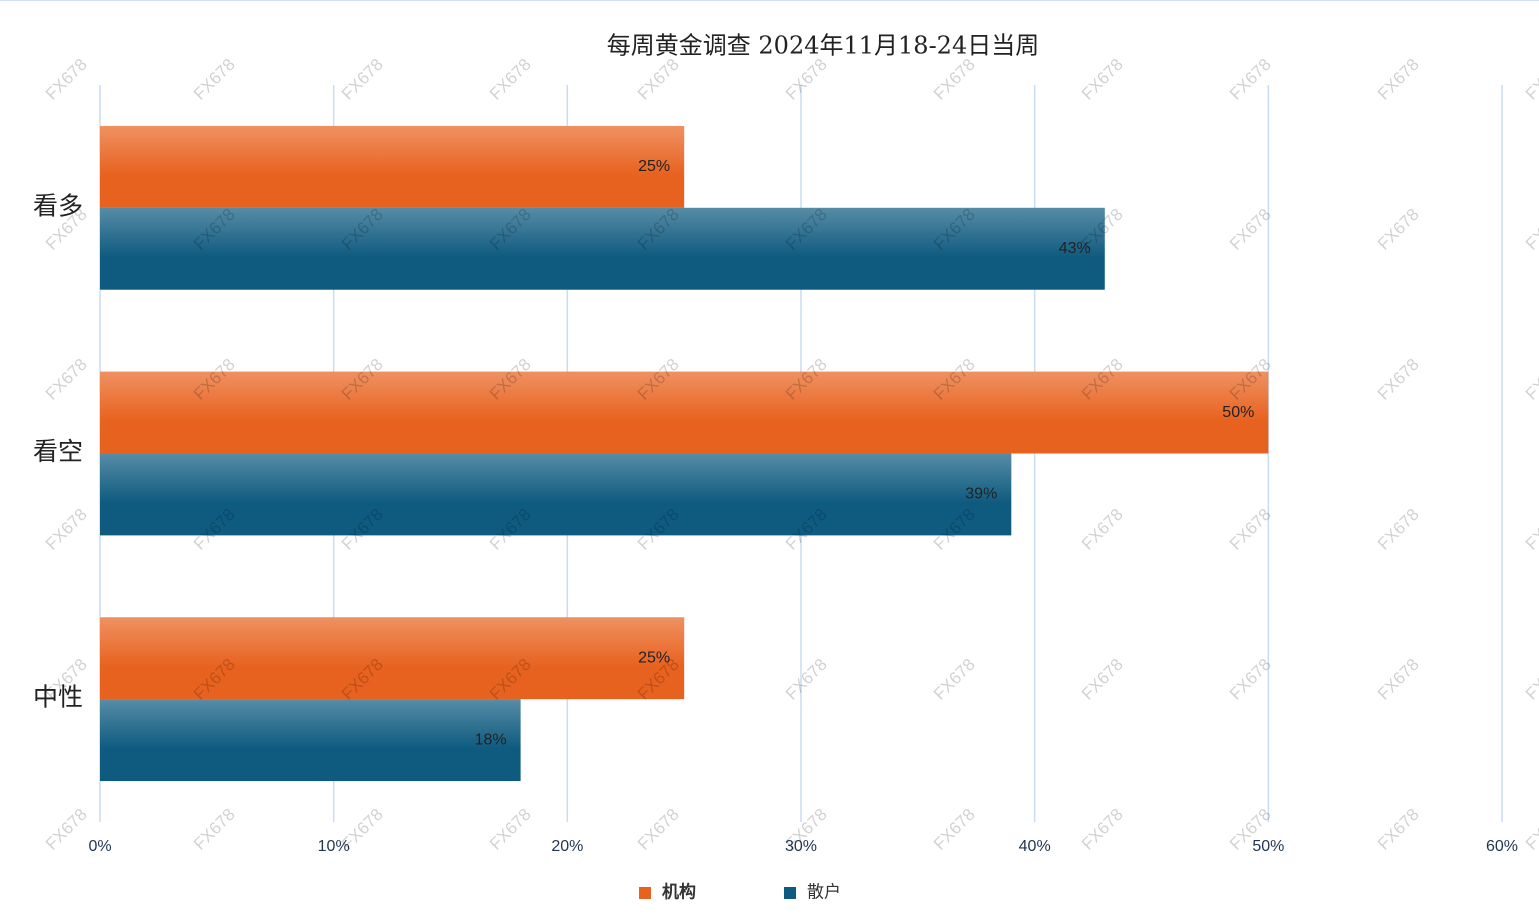  Describe the element at coordinates (567, 846) in the screenshot. I see `x-tick-label: 20%` at that location.